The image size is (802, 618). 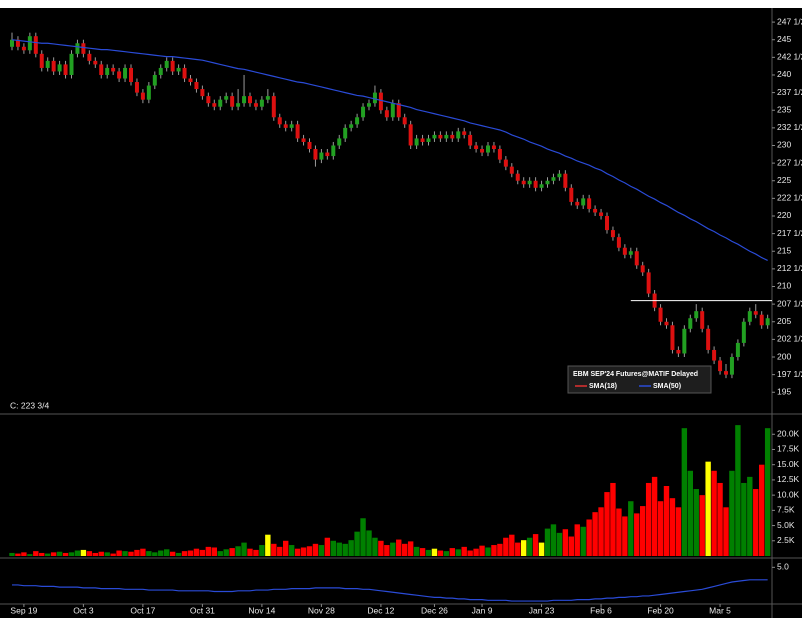 What do you see at coordinates (23, 610) in the screenshot?
I see `x-tick-label: Sep 19` at bounding box center [23, 610].